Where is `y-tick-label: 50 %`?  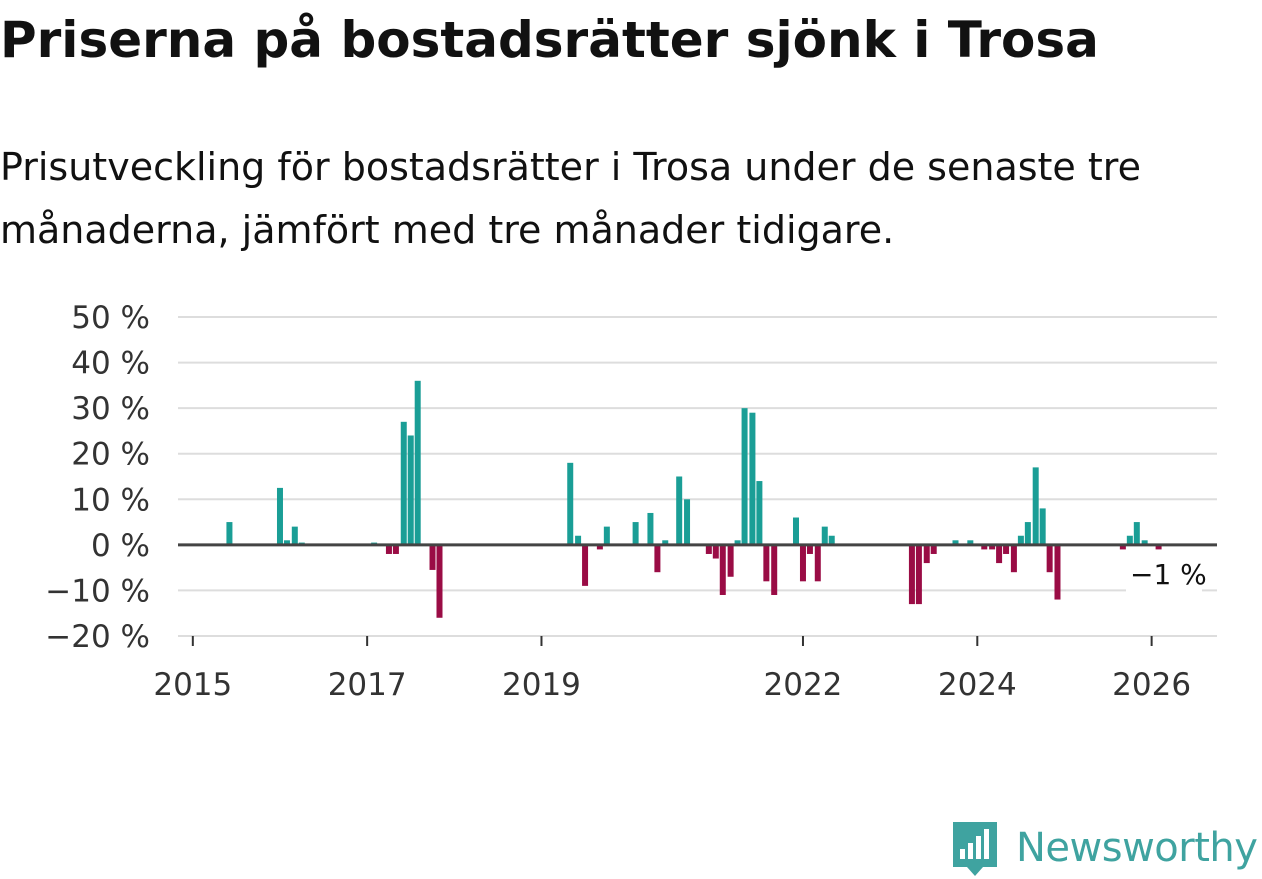 y-tick-label: 50 % is located at coordinates (110, 318).